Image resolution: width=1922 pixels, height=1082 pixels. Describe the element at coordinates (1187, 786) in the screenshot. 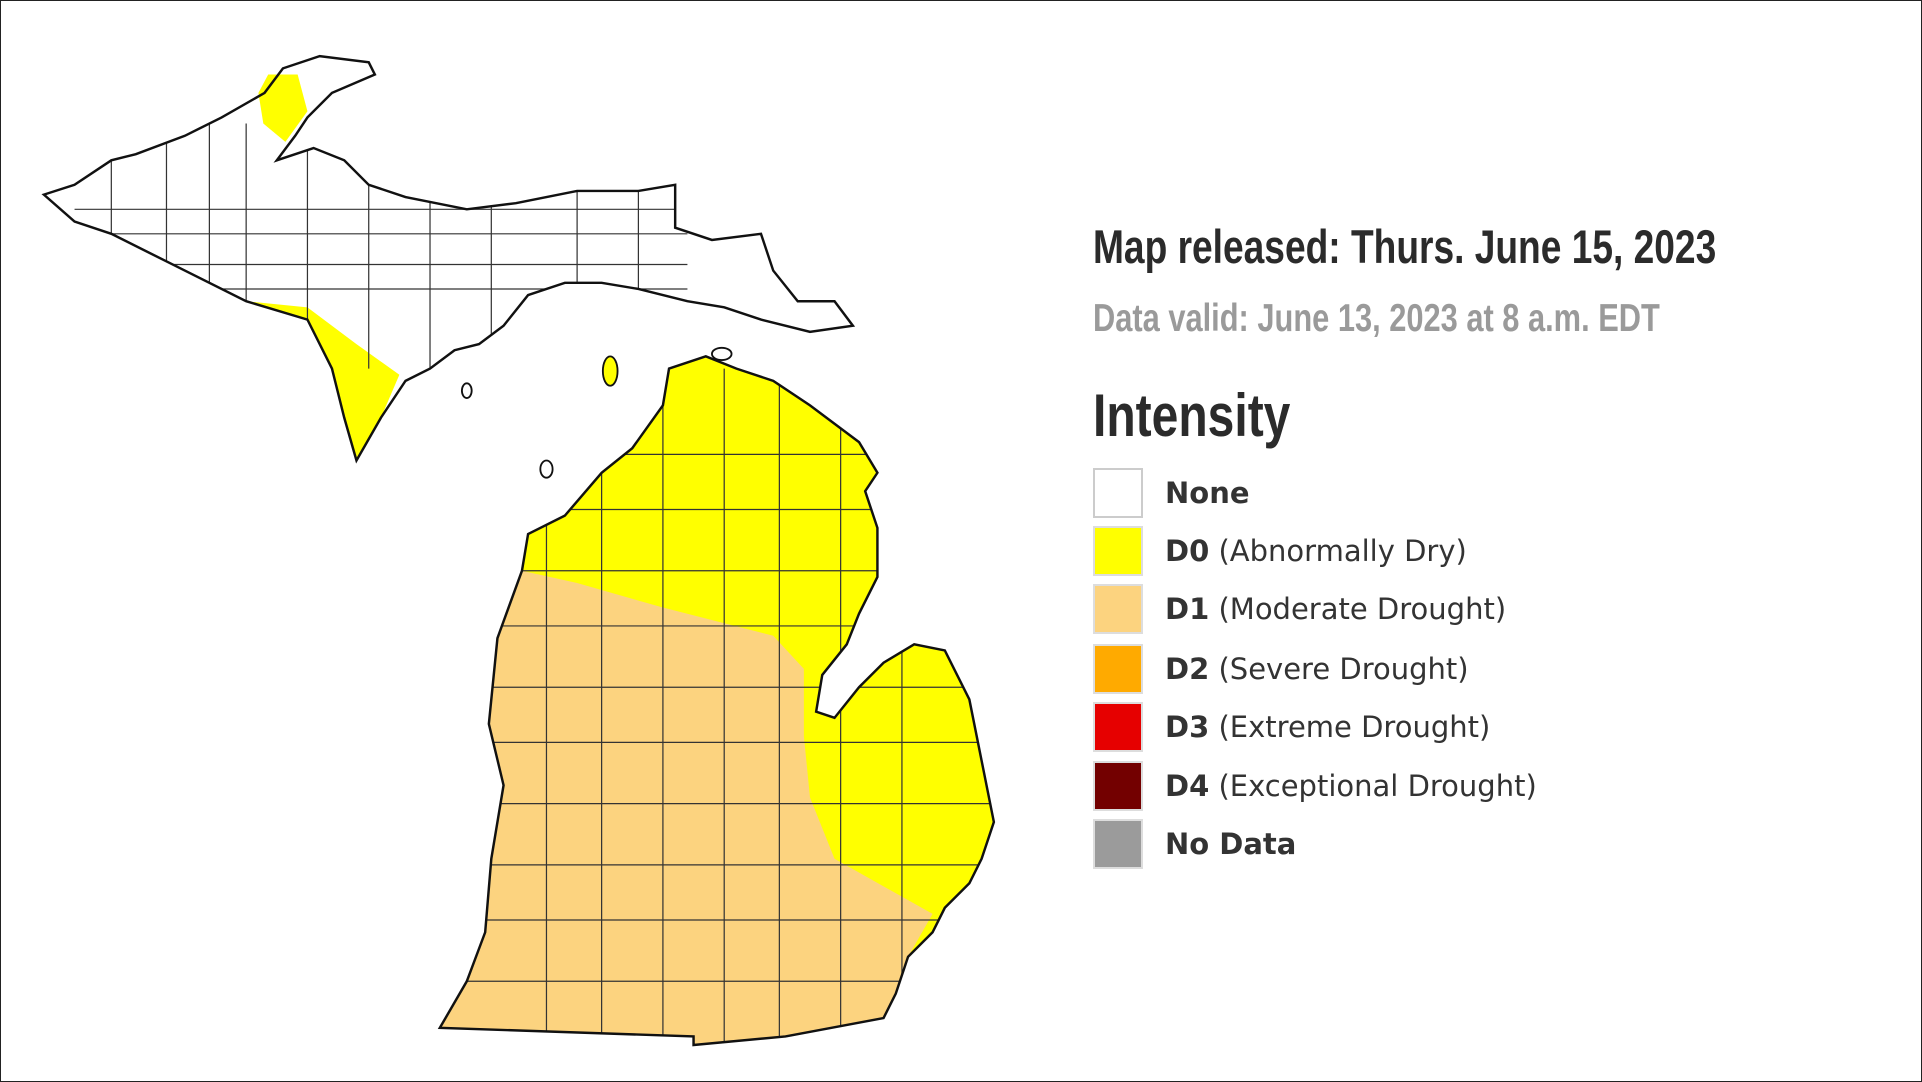

I see `legend-code: D4` at that location.